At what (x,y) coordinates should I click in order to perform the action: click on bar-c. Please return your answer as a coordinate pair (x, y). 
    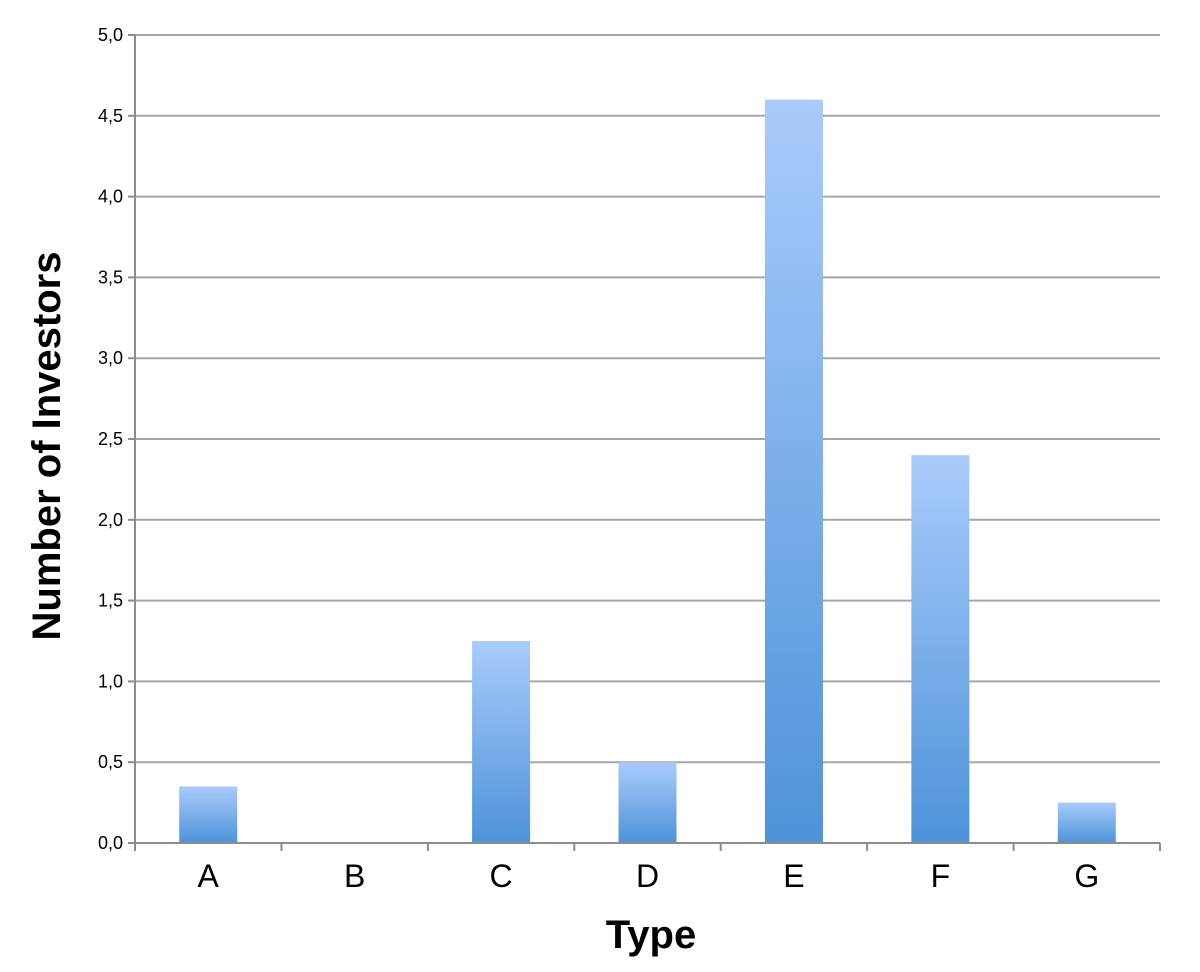
    Looking at the image, I should click on (501, 742).